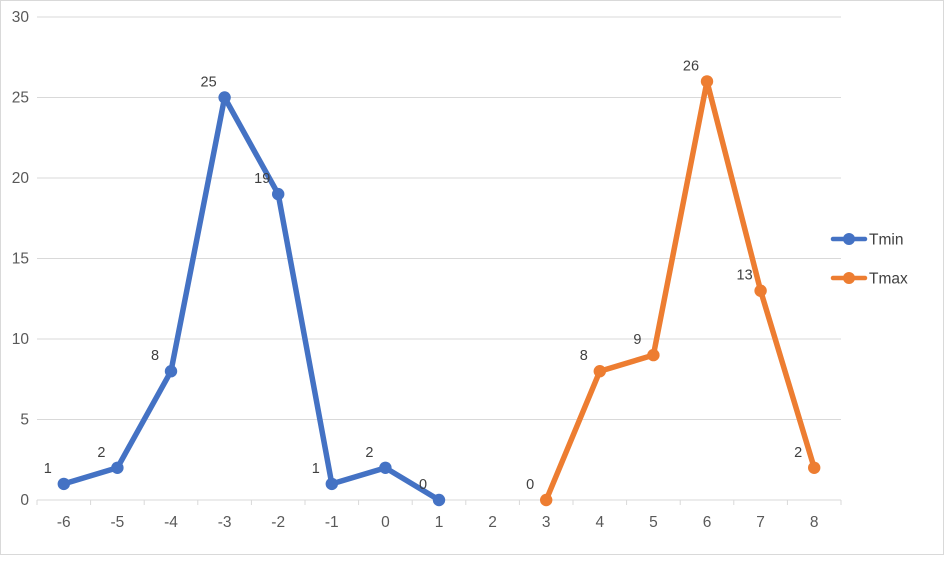 The image size is (944, 561). What do you see at coordinates (225, 522) in the screenshot?
I see `x-tick-label: -3` at bounding box center [225, 522].